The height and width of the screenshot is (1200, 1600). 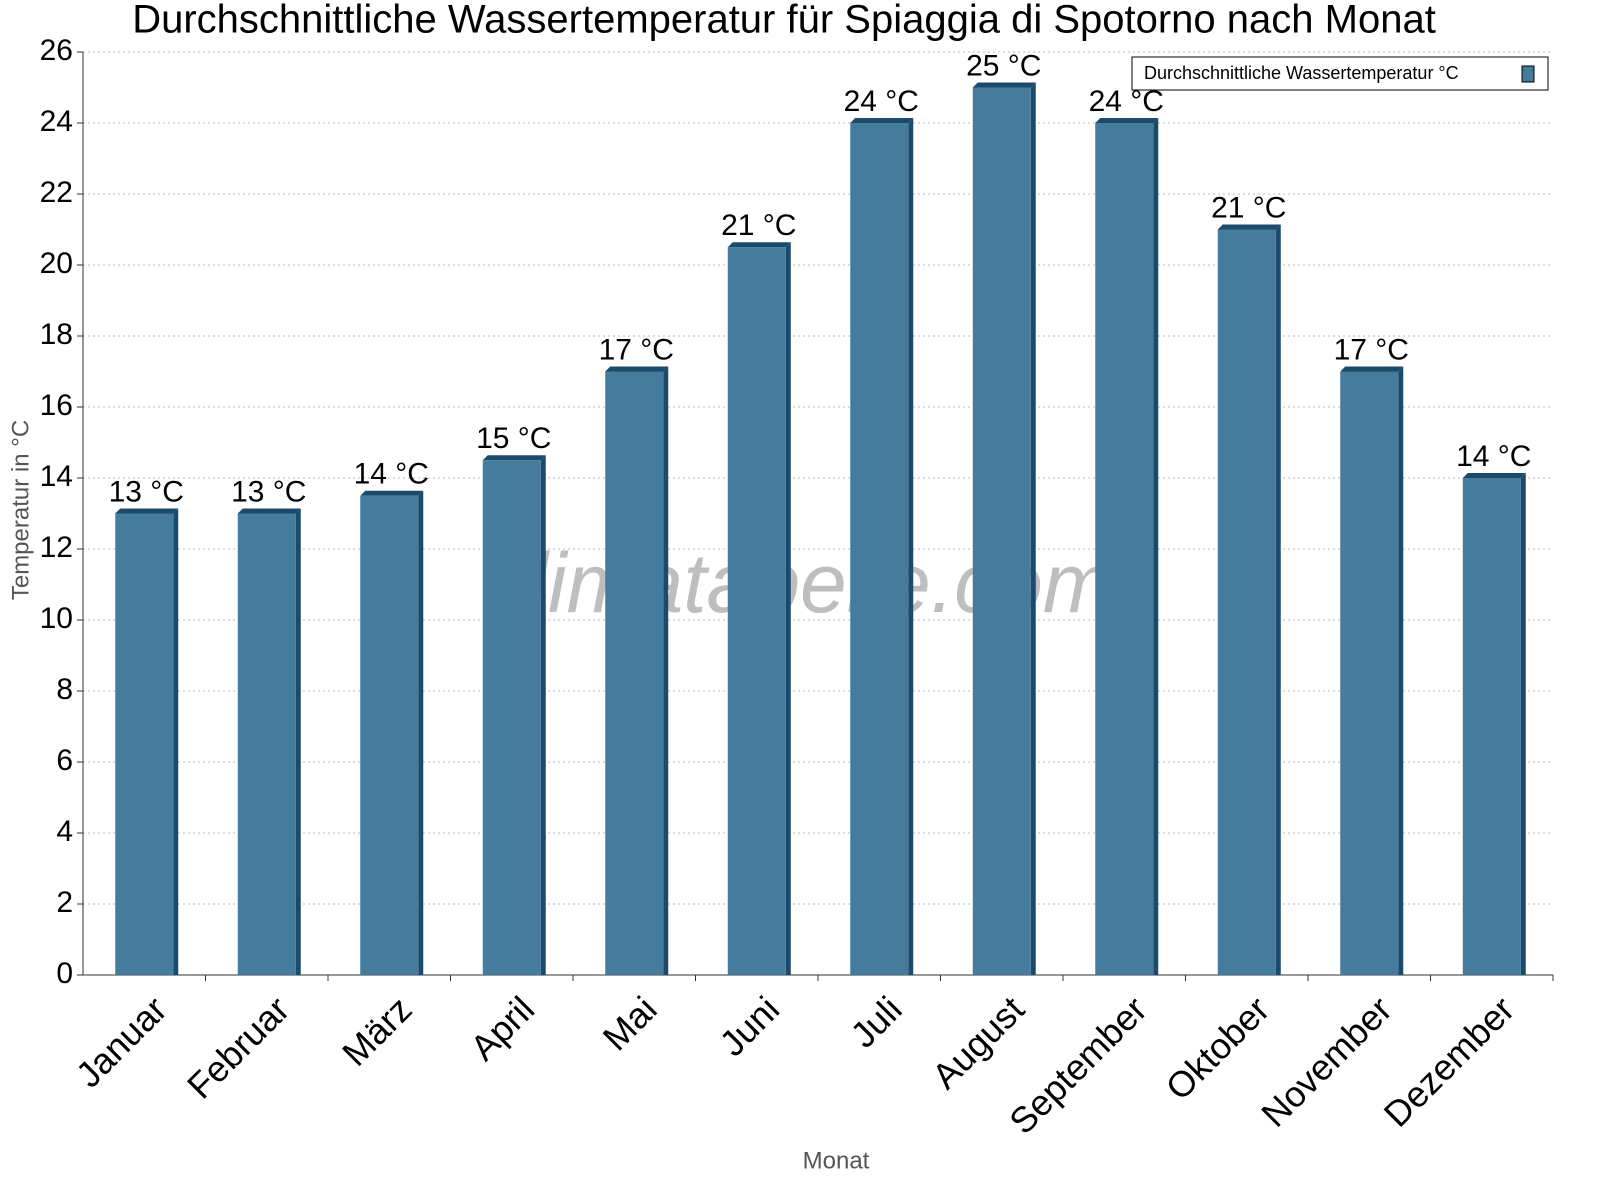 I want to click on y-tick-label: 26, so click(x=56, y=50).